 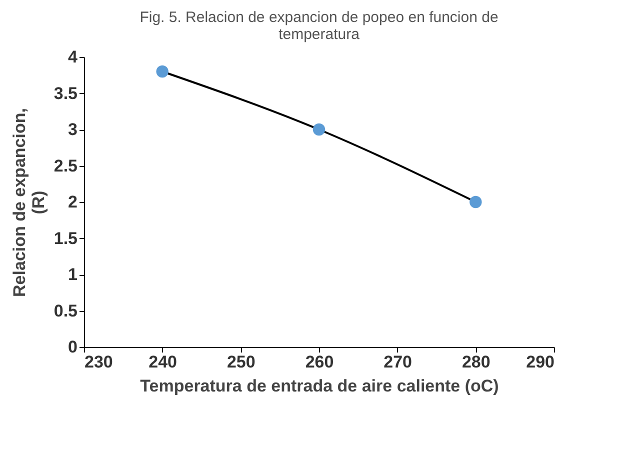 What do you see at coordinates (319, 386) in the screenshot?
I see `x-axis-title: Temperatura de entrada de aire caliente (oC)` at bounding box center [319, 386].